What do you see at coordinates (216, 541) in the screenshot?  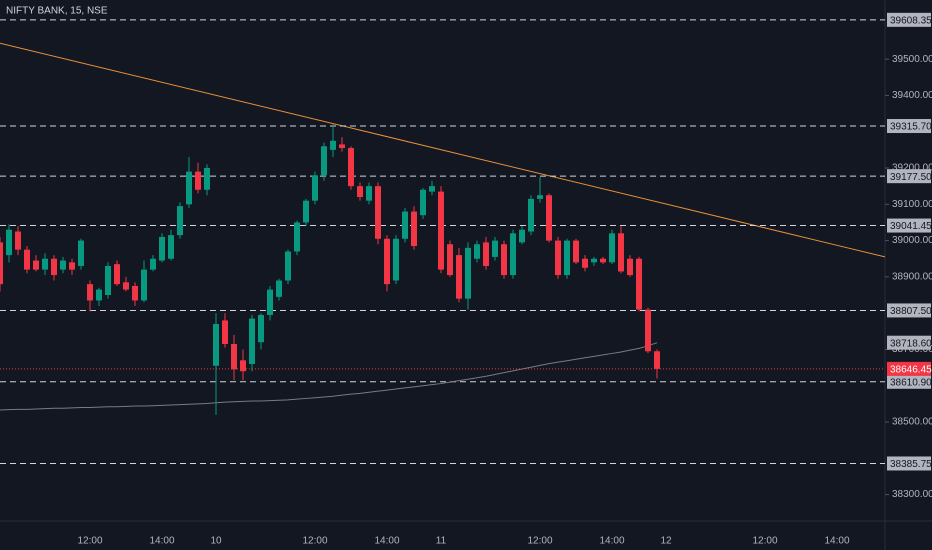 I see `x-tick-label: 10` at bounding box center [216, 541].